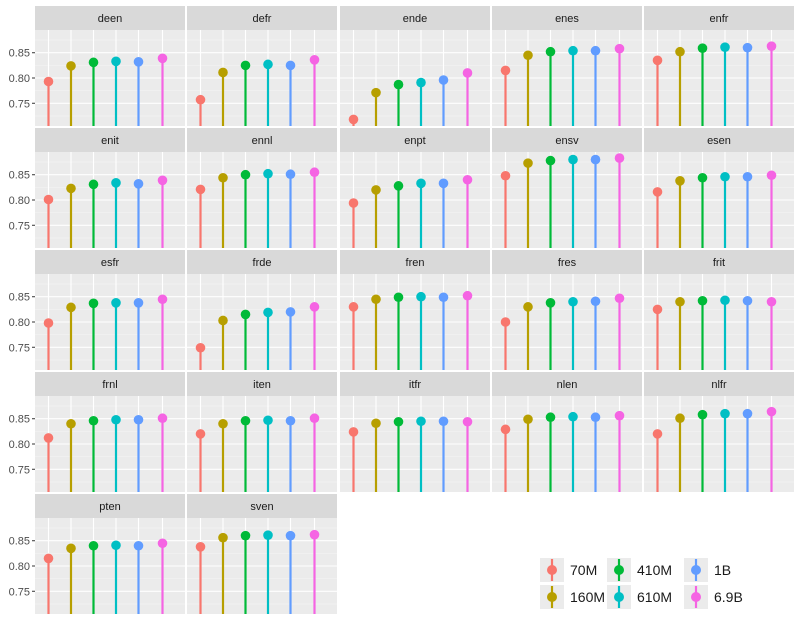 Image resolution: width=797 pixels, height=620 pixels. I want to click on facet-label: fres, so click(567, 263).